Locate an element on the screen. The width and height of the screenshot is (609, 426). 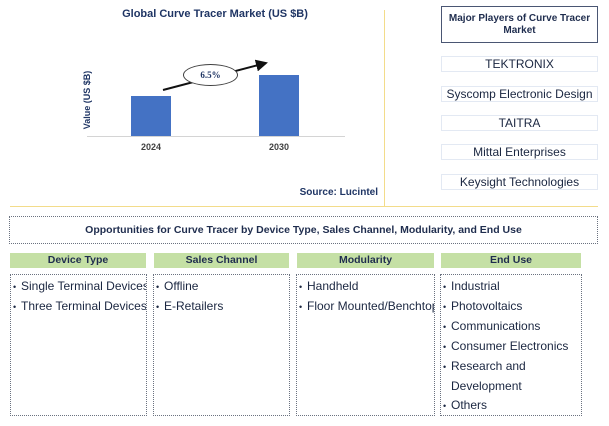
item-label: Offline is located at coordinates (181, 286).